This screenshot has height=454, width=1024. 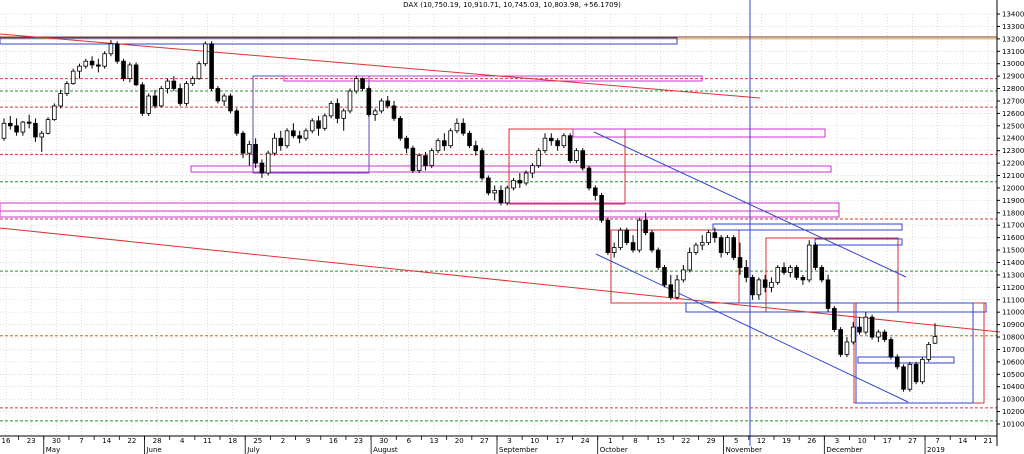 I want to click on y-tick-label: 12200, so click(x=1013, y=164).